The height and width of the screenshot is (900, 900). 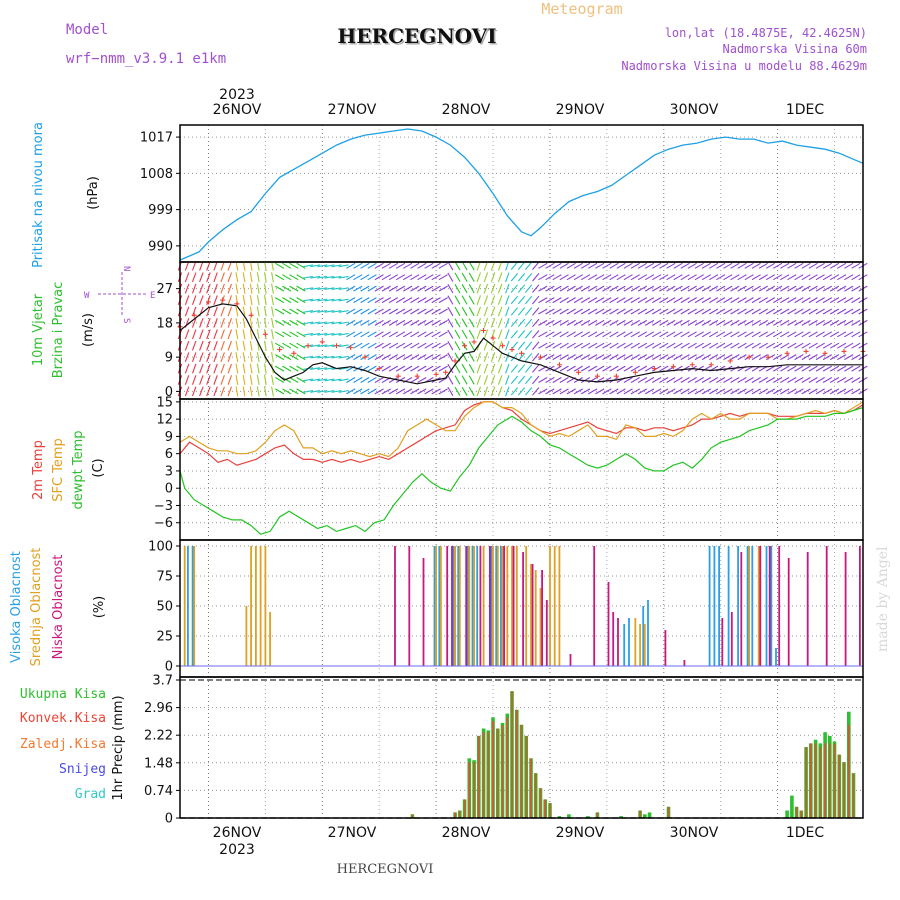 I want to click on wind-label-line2: Brzina i Pravac, so click(x=58, y=330).